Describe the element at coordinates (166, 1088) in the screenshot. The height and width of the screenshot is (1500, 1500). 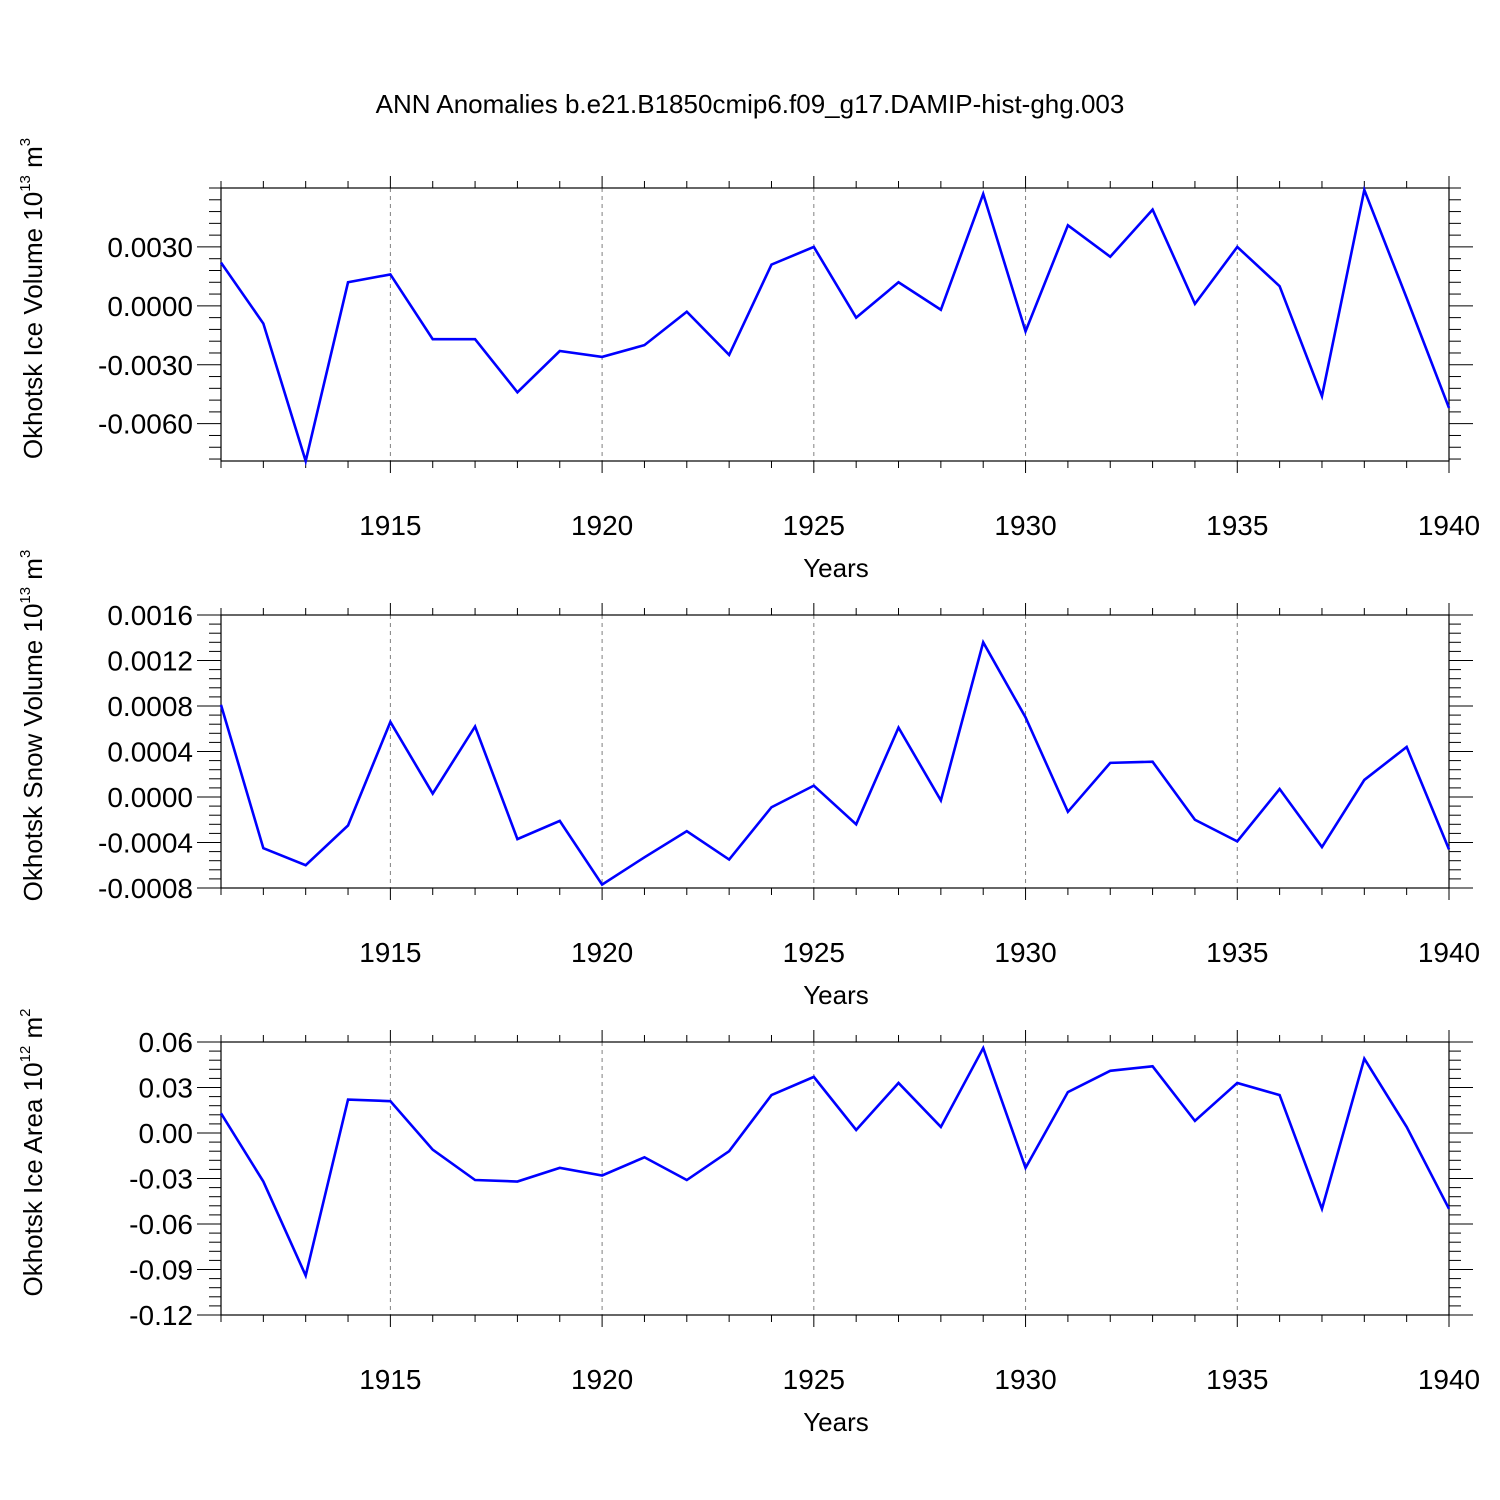
I see `y-tick-label: 0.03` at that location.